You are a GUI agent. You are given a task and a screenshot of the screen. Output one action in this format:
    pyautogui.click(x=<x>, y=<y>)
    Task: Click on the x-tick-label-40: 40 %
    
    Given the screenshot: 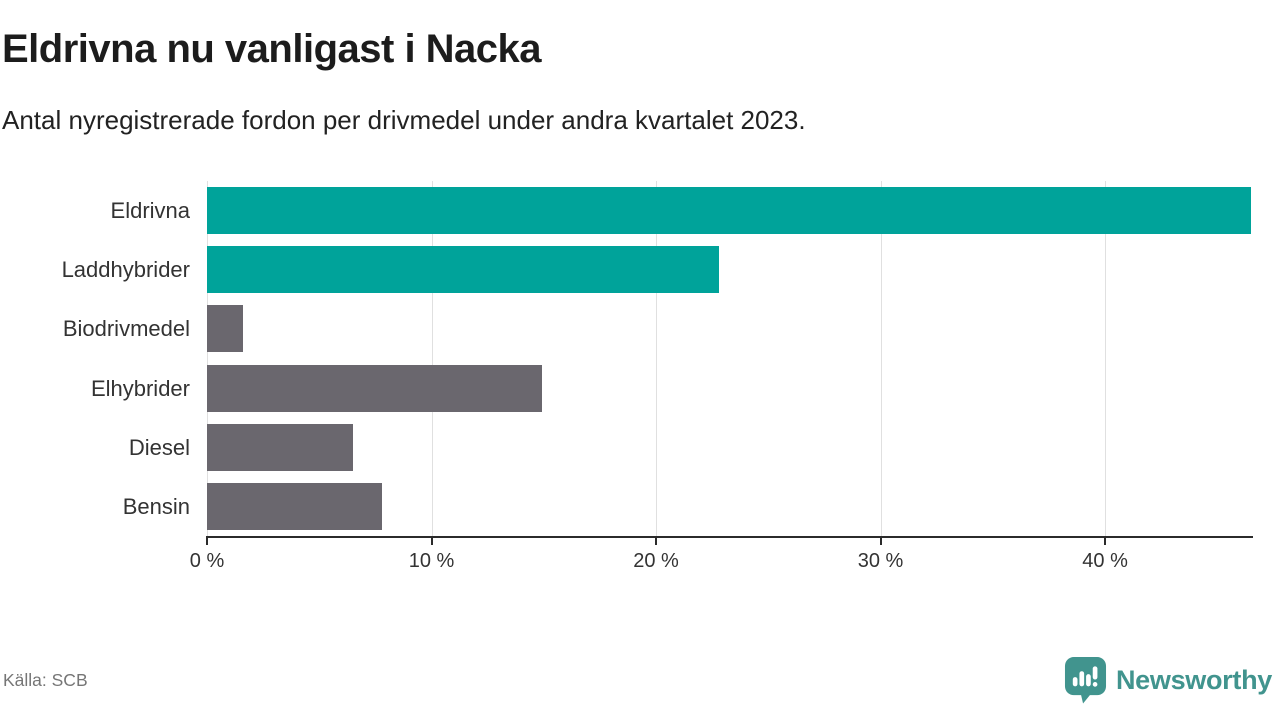 What is the action you would take?
    pyautogui.click(x=1105, y=561)
    